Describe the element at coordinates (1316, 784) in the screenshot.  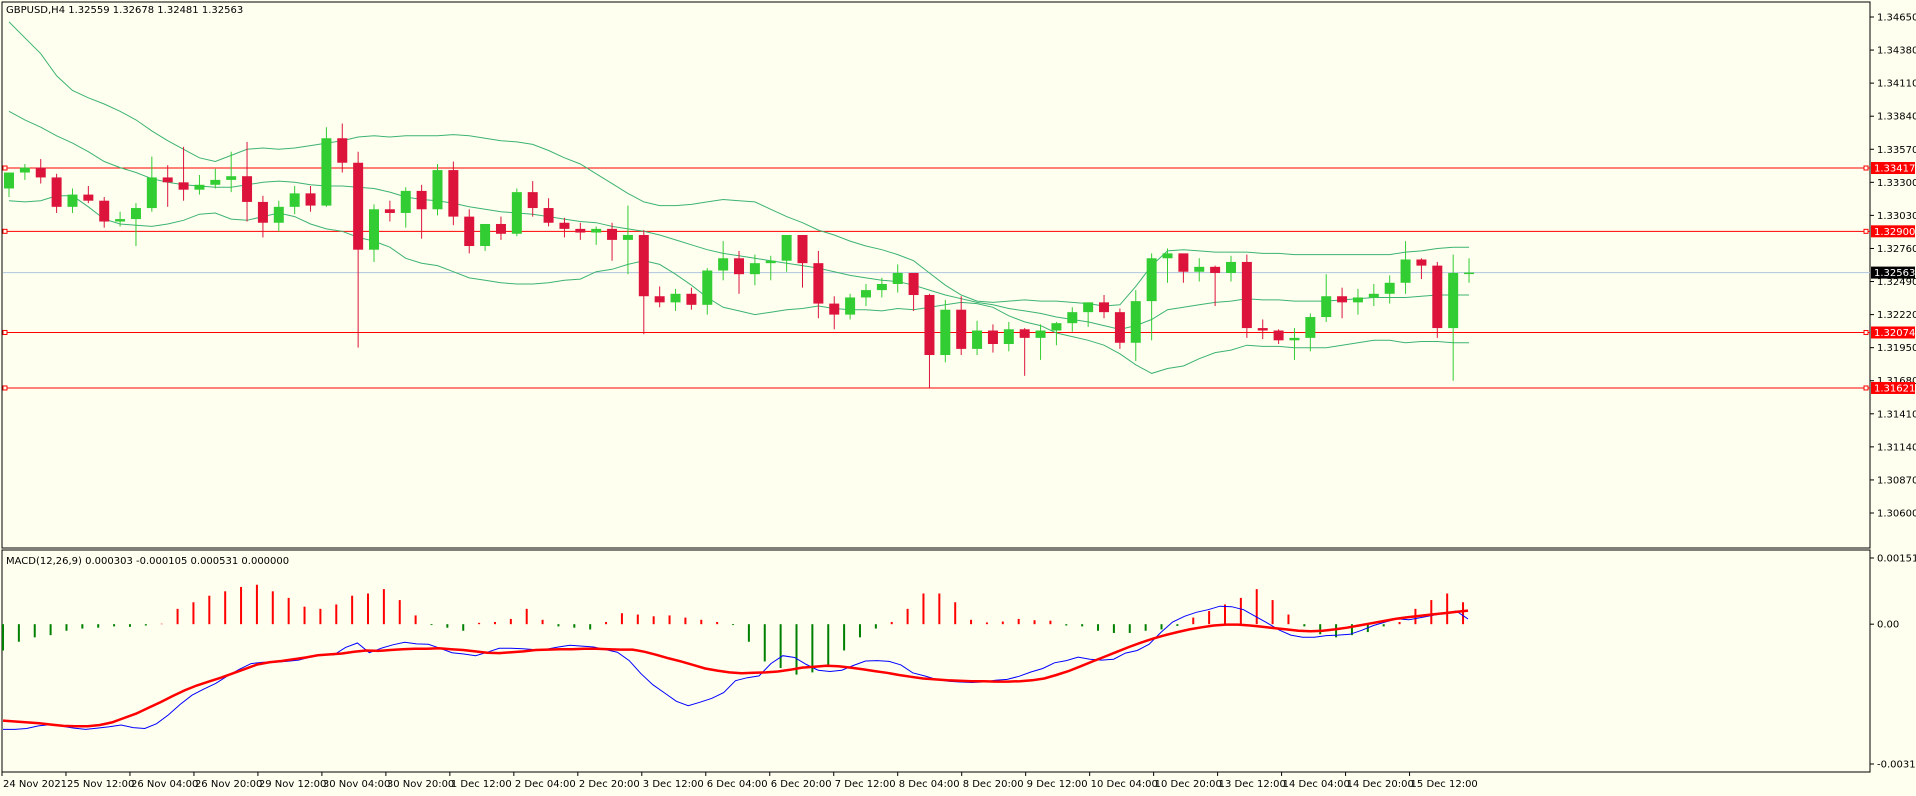
I see `time-tick-label: 14 Dec 04:00` at that location.